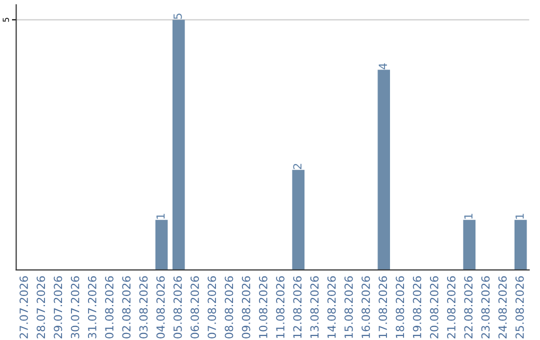 The image size is (540, 340). What do you see at coordinates (194, 307) in the screenshot?
I see `x-tick-label: 06.08.2026` at bounding box center [194, 307].